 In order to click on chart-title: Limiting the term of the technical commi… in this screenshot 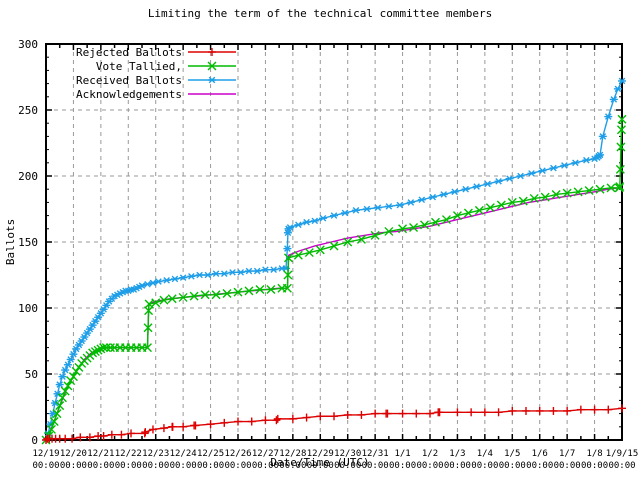, I will do `click(320, 13)`.